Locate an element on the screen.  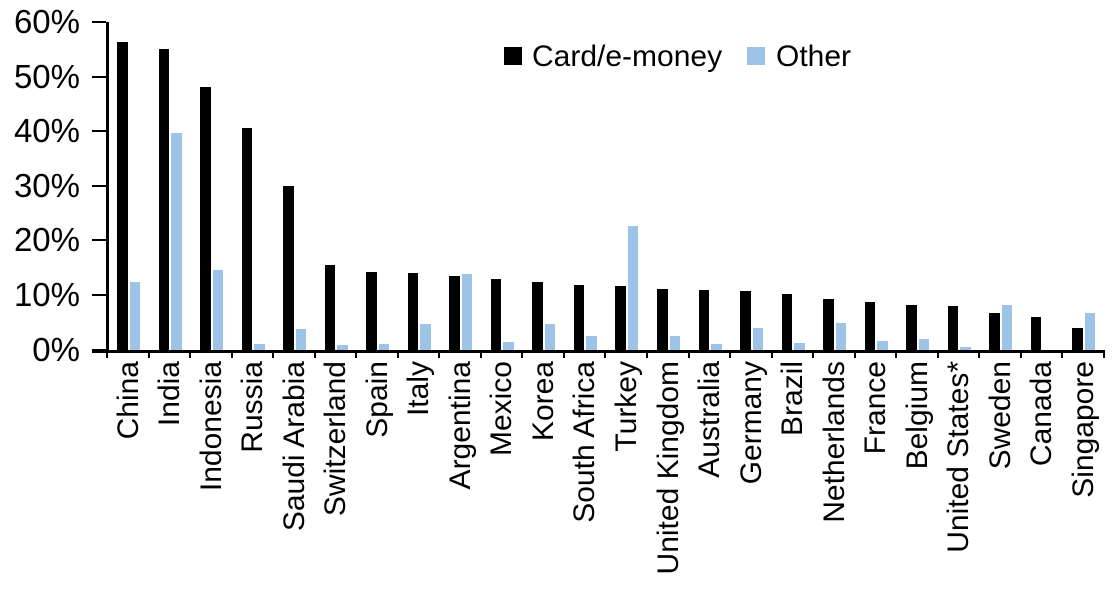
bar-card-e-money-singapore is located at coordinates (1077, 339).